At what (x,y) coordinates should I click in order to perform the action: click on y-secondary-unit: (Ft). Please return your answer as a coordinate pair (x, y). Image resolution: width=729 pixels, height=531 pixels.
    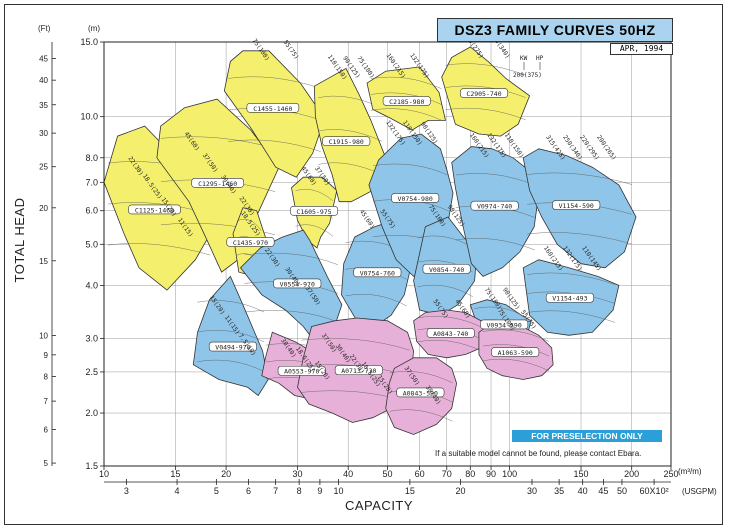
    Looking at the image, I should click on (44, 28).